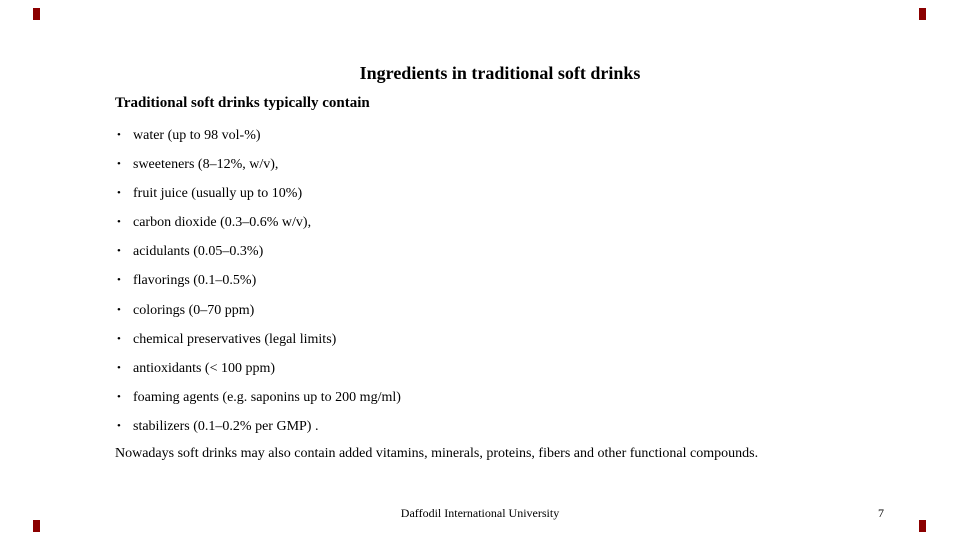 Image resolution: width=960 pixels, height=540 pixels. What do you see at coordinates (195, 281) in the screenshot?
I see `bullet-text: flavorings (0.1–0.5%)` at bounding box center [195, 281].